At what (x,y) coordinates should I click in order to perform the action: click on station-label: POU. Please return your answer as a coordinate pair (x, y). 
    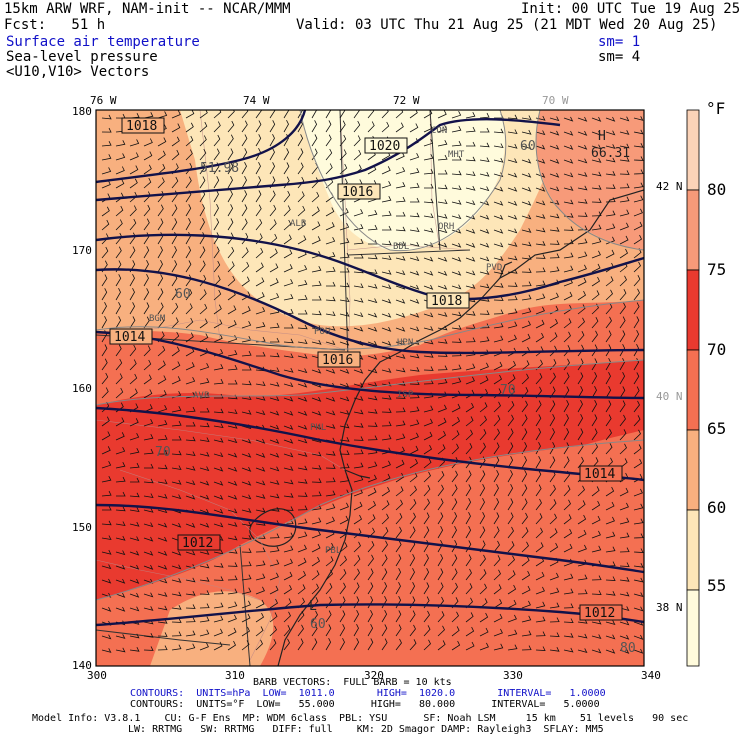
    Looking at the image, I should click on (322, 332).